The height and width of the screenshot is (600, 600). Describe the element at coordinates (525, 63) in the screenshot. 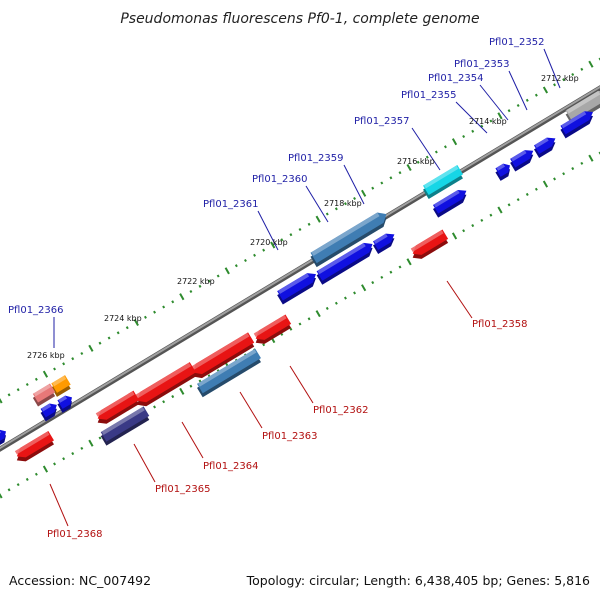

I see `label-Pfl01_2352: Pfl01_2352` at that location.